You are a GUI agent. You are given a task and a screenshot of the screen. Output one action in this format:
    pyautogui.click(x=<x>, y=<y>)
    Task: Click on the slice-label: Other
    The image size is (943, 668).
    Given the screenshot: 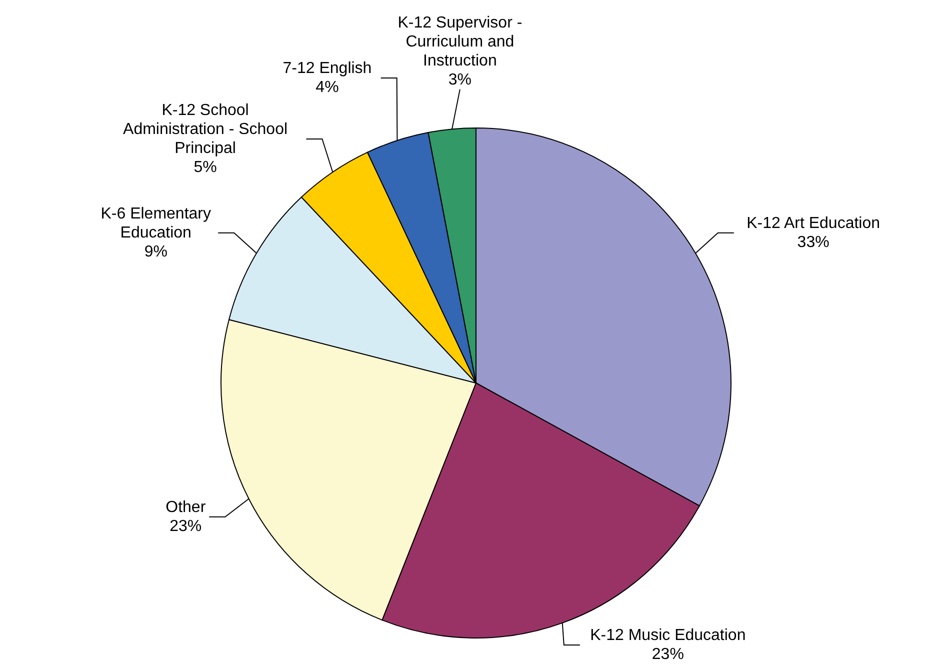 What is the action you would take?
    pyautogui.click(x=186, y=507)
    